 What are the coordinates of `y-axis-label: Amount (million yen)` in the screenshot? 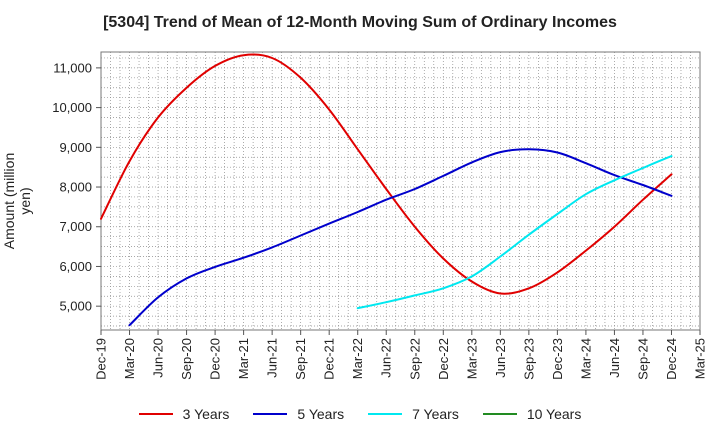 It's located at (17, 201).